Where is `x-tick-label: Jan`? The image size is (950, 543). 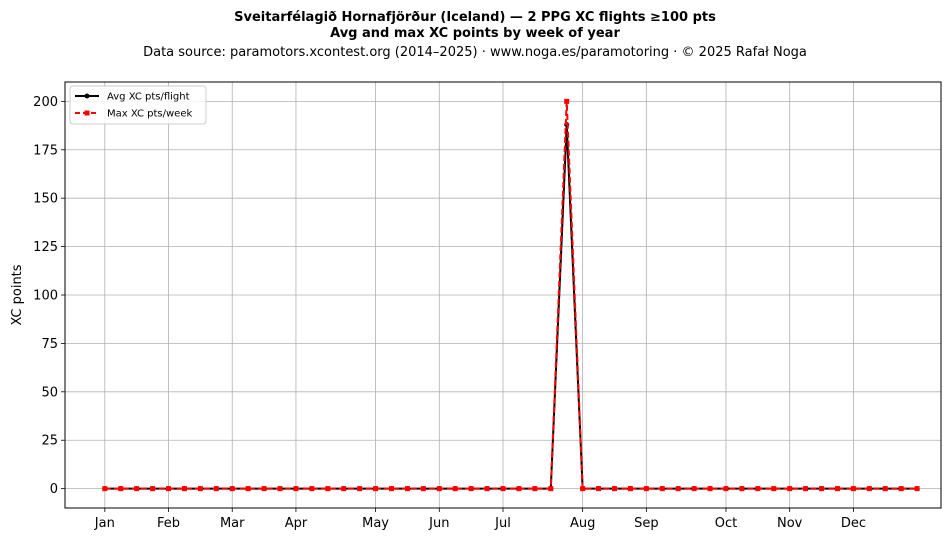 x-tick-label: Jan is located at coordinates (104, 523).